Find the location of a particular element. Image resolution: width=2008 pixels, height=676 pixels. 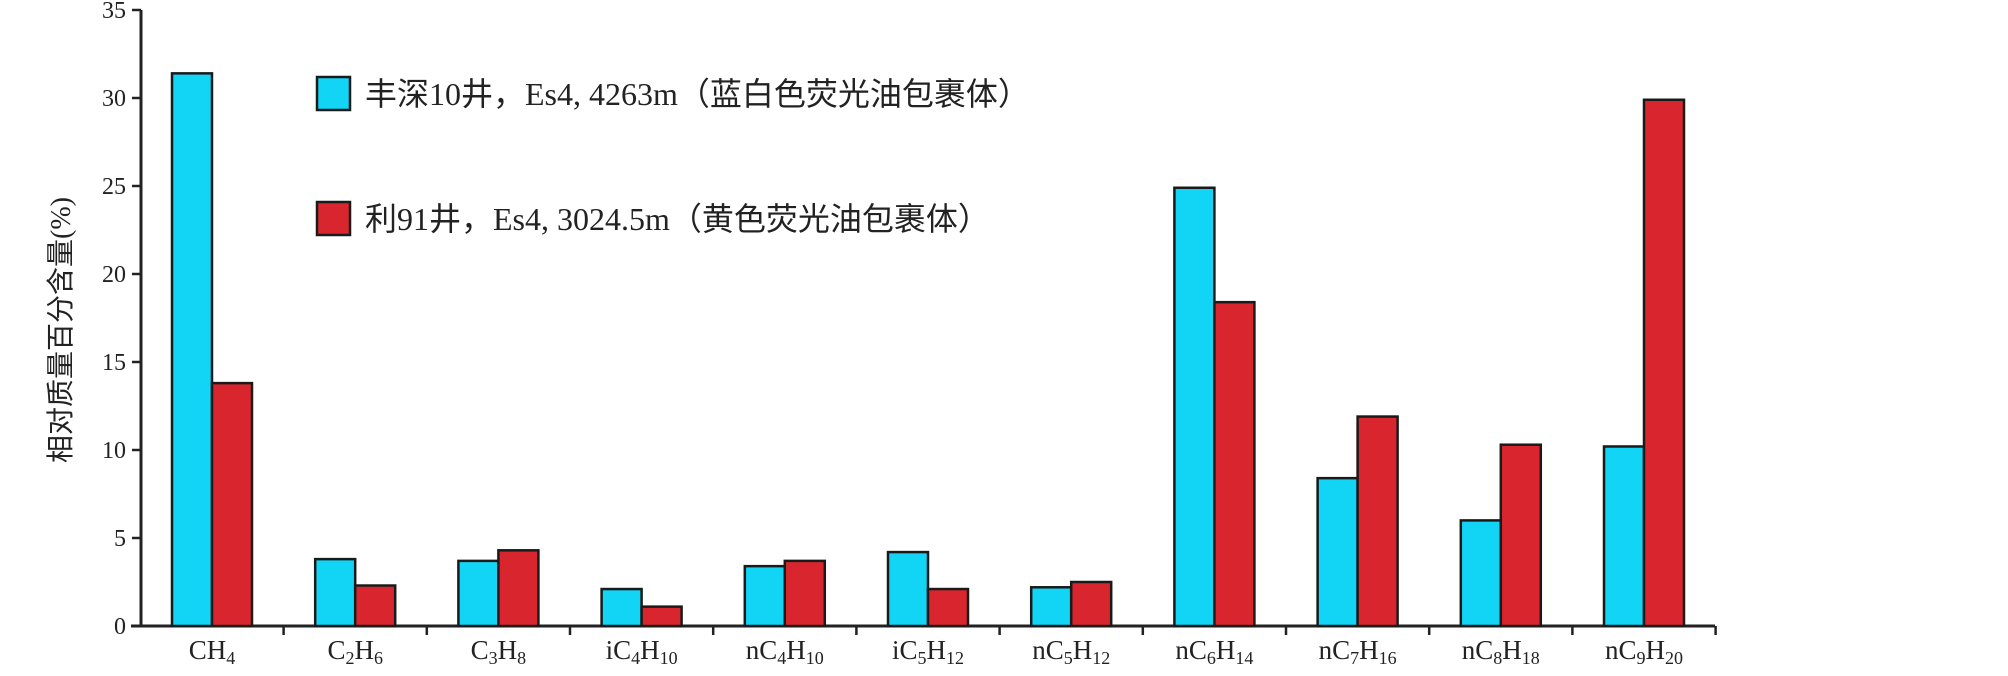

x-tick-label: nC5H12 is located at coordinates (1071, 651).